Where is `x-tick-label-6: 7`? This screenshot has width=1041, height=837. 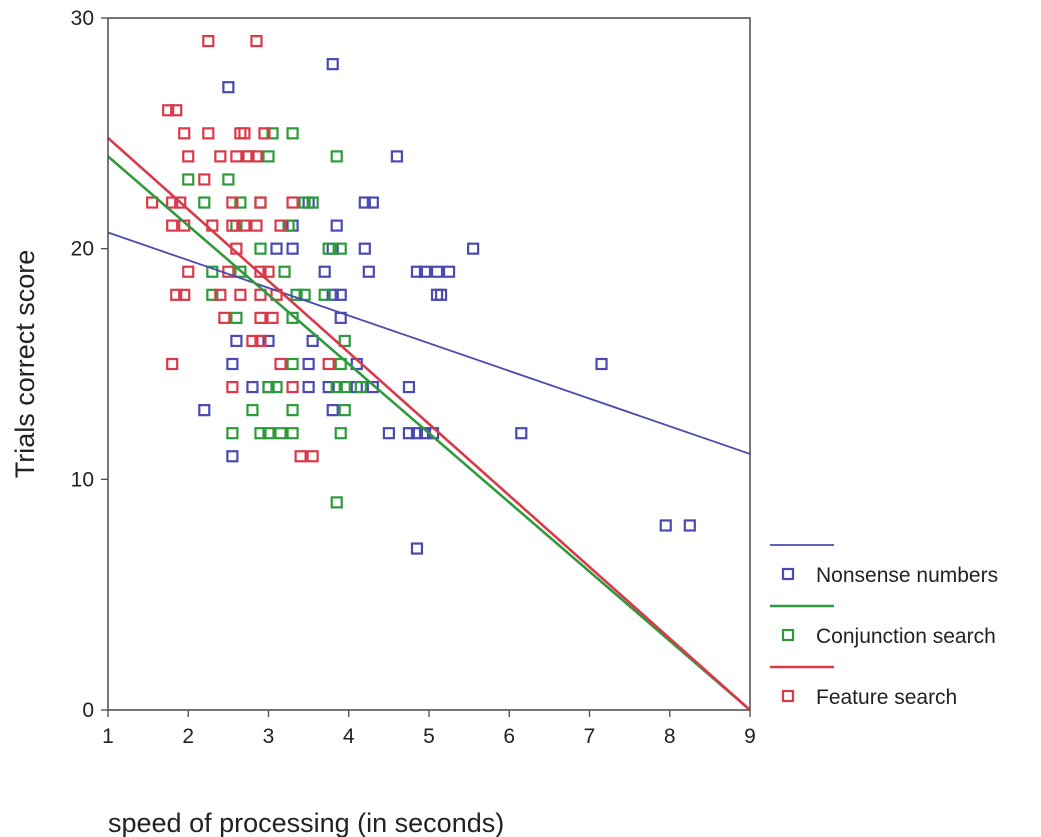 x-tick-label-6: 7 is located at coordinates (590, 736).